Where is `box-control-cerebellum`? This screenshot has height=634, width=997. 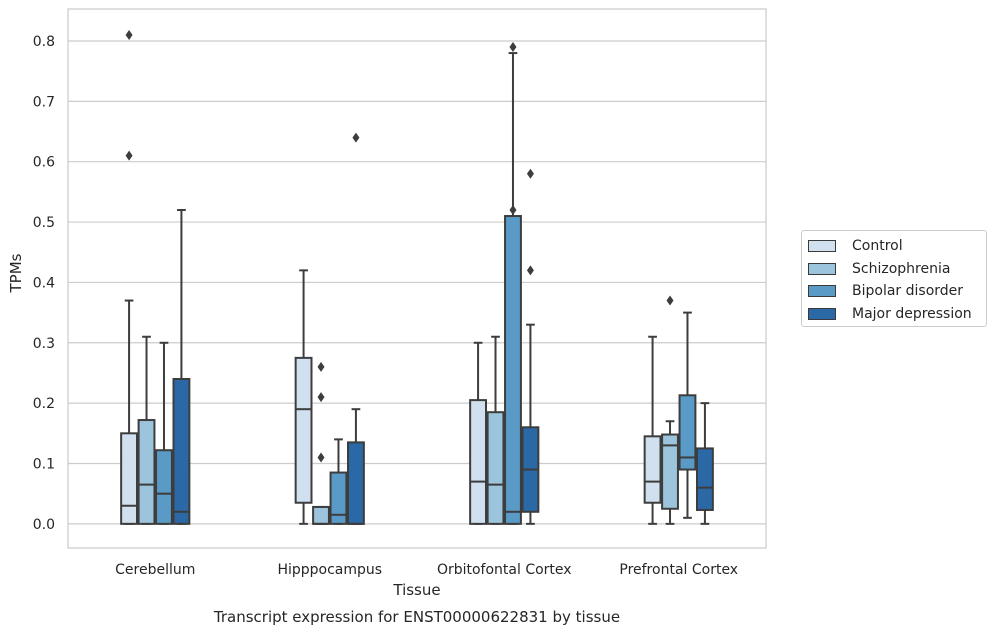
box-control-cerebellum is located at coordinates (129, 277).